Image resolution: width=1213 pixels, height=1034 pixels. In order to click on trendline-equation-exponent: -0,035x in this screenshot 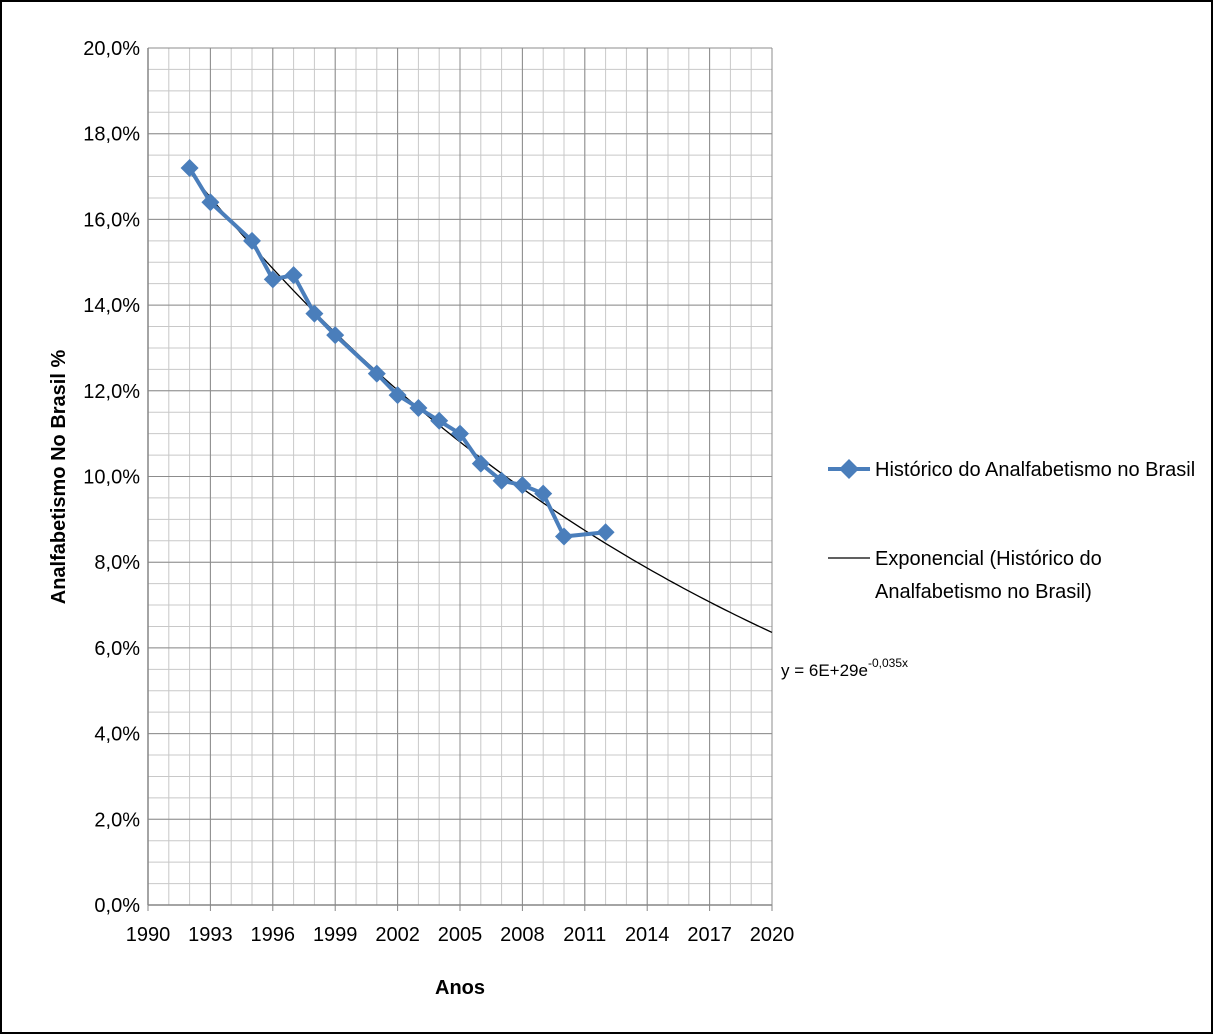, I will do `click(888, 663)`.